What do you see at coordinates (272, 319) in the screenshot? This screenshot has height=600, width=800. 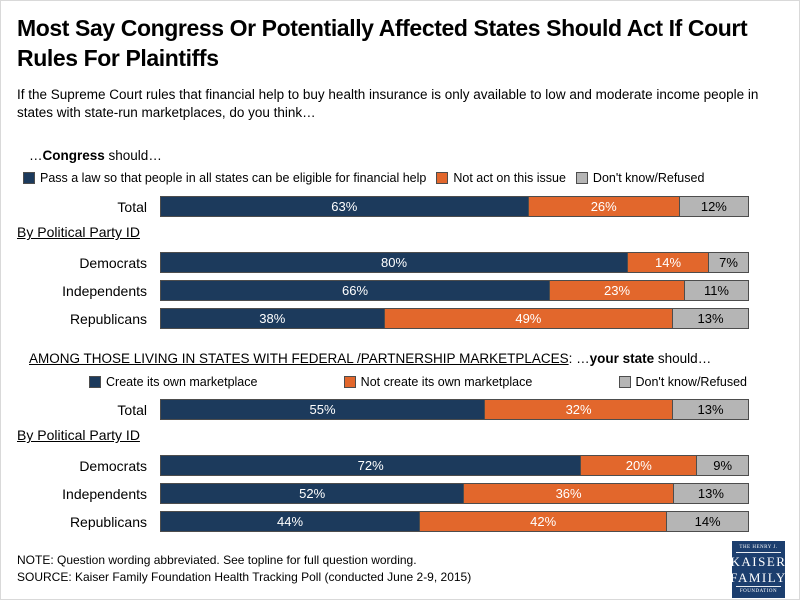 I see `bar-segment: 38%` at bounding box center [272, 319].